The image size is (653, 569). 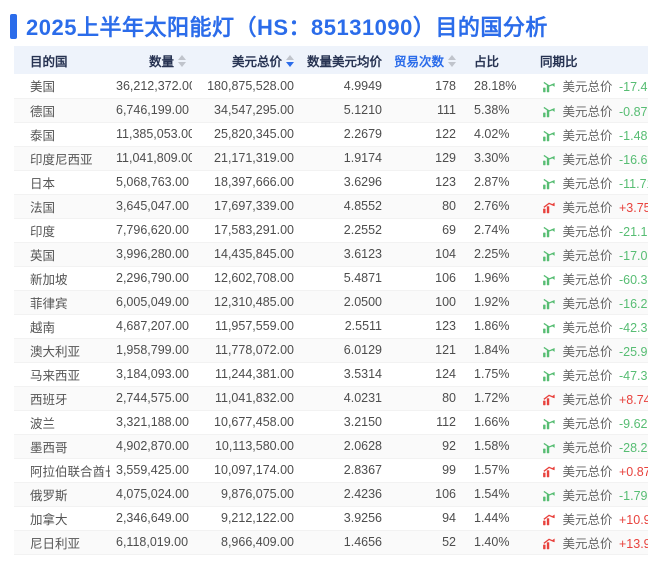 What do you see at coordinates (246, 60) in the screenshot?
I see `column-header-usd-total-sort: 美元总价` at bounding box center [246, 60].